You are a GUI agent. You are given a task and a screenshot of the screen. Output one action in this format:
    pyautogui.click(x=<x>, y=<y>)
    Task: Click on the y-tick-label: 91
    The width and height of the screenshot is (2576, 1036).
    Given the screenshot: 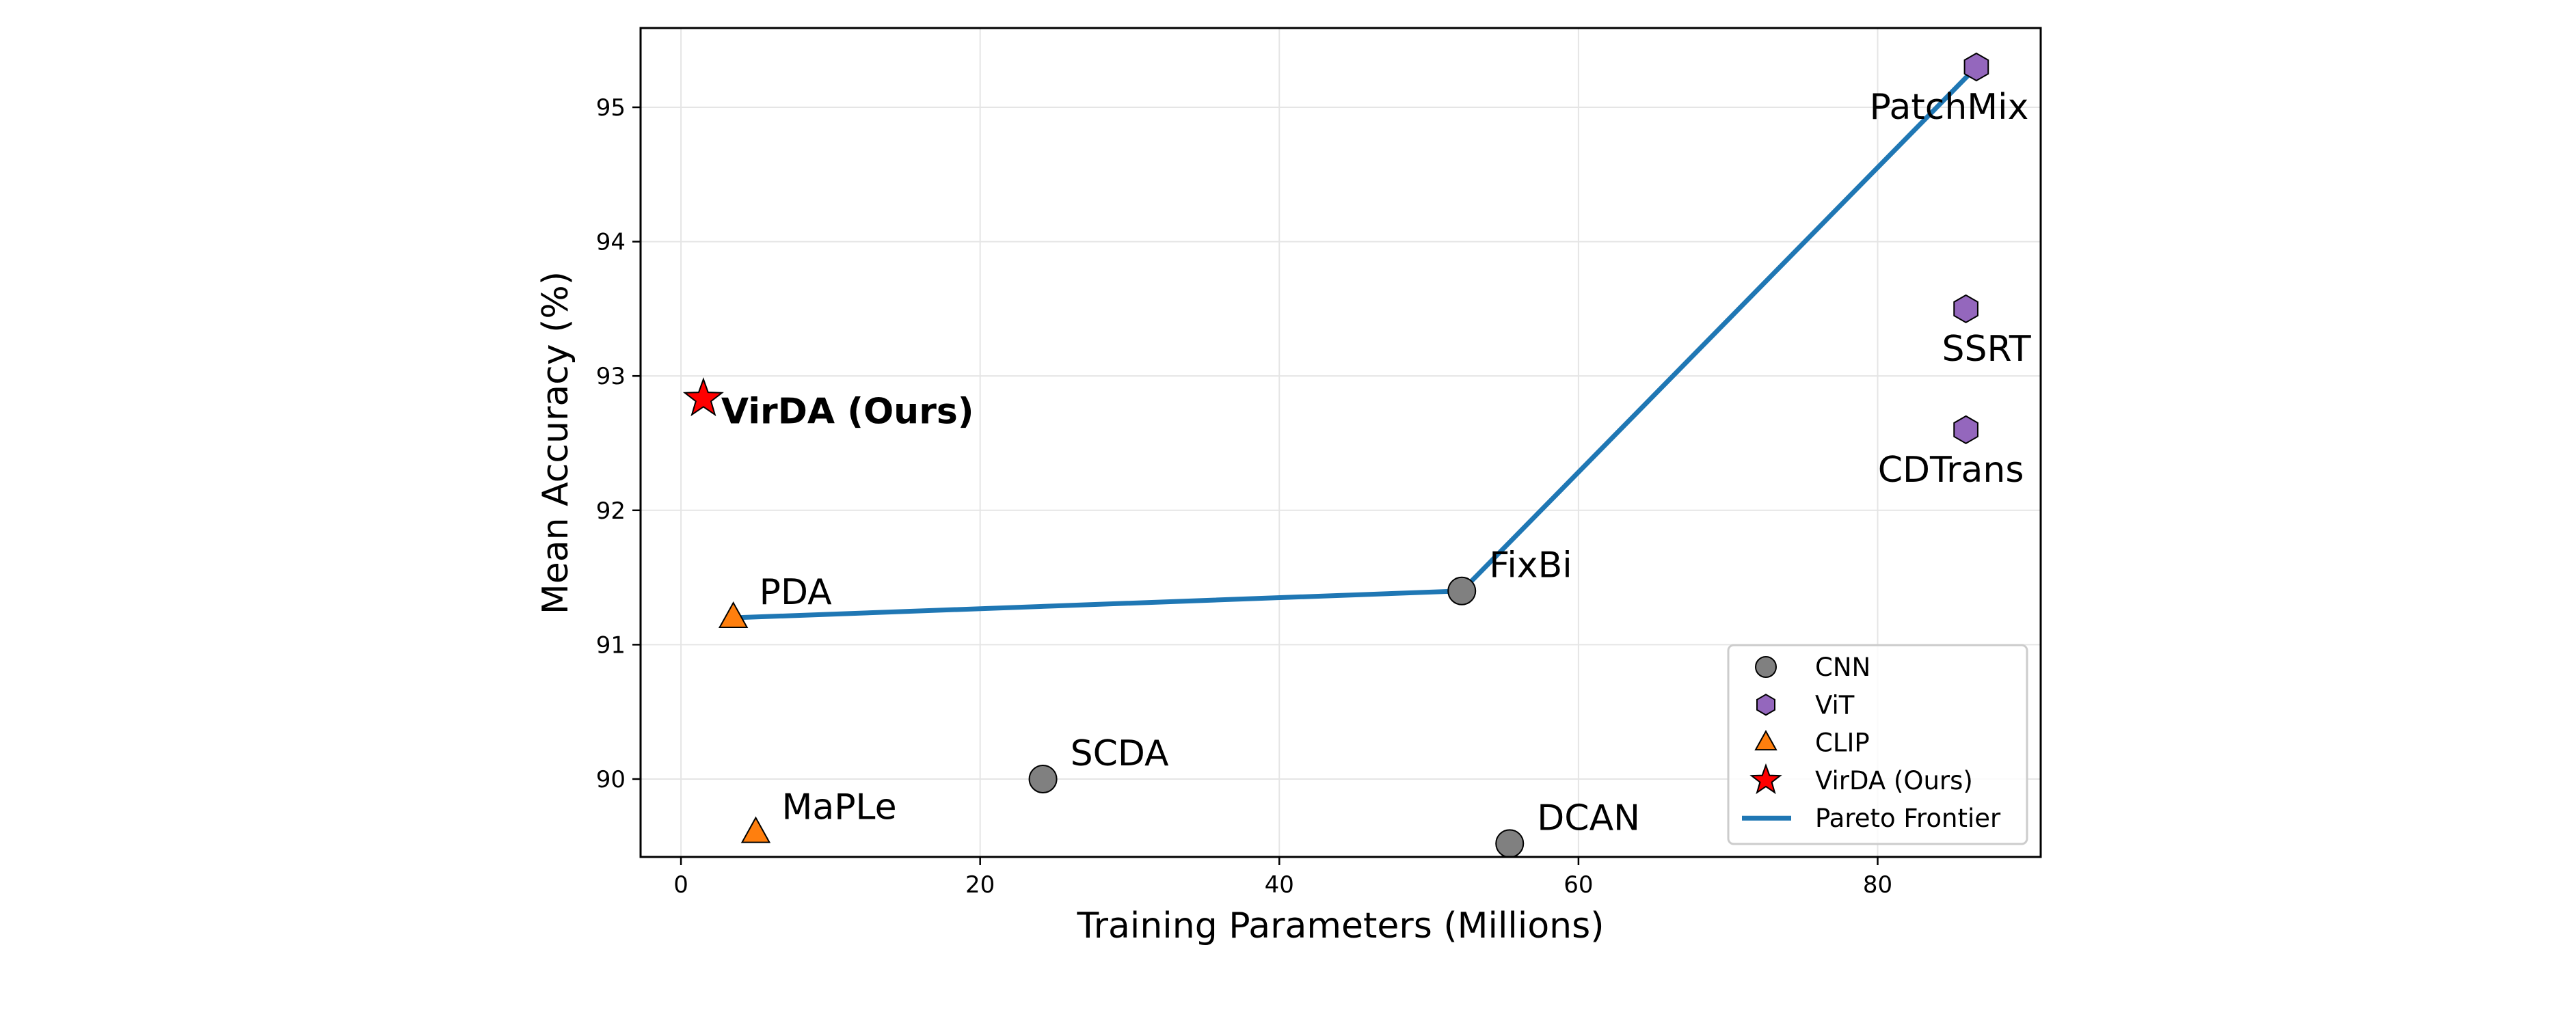 What is the action you would take?
    pyautogui.click(x=611, y=645)
    